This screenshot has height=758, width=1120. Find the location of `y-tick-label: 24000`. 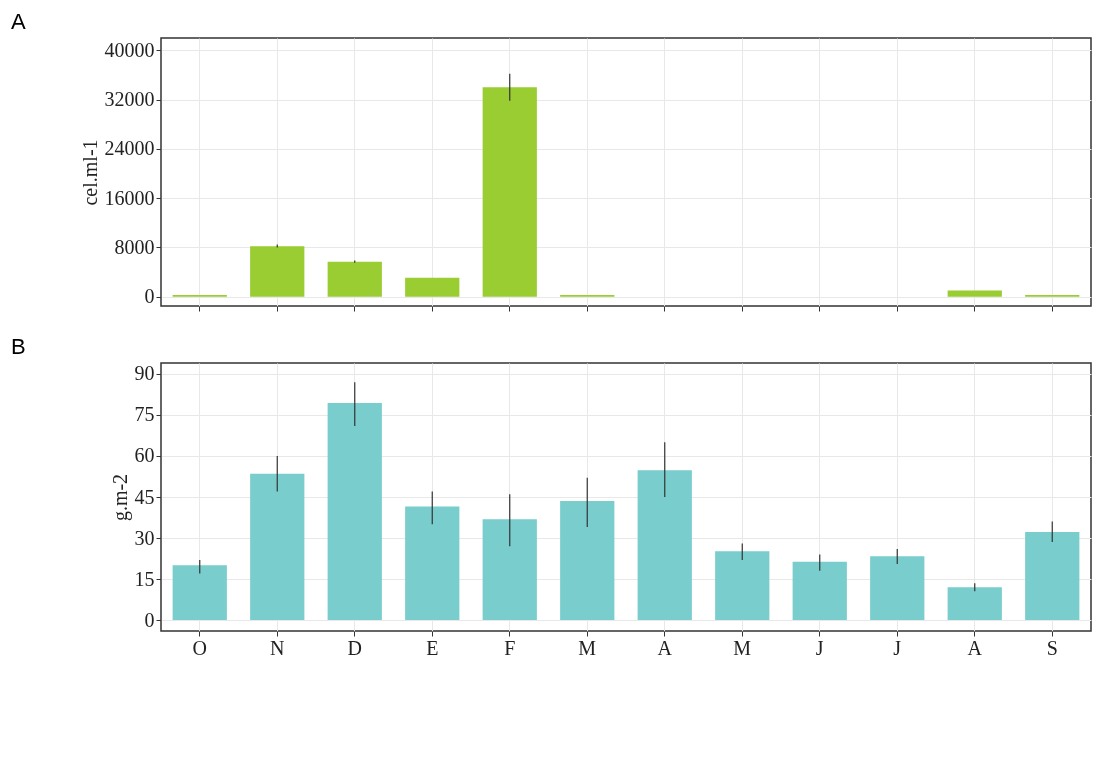

y-tick-label: 24000 is located at coordinates (129, 148).